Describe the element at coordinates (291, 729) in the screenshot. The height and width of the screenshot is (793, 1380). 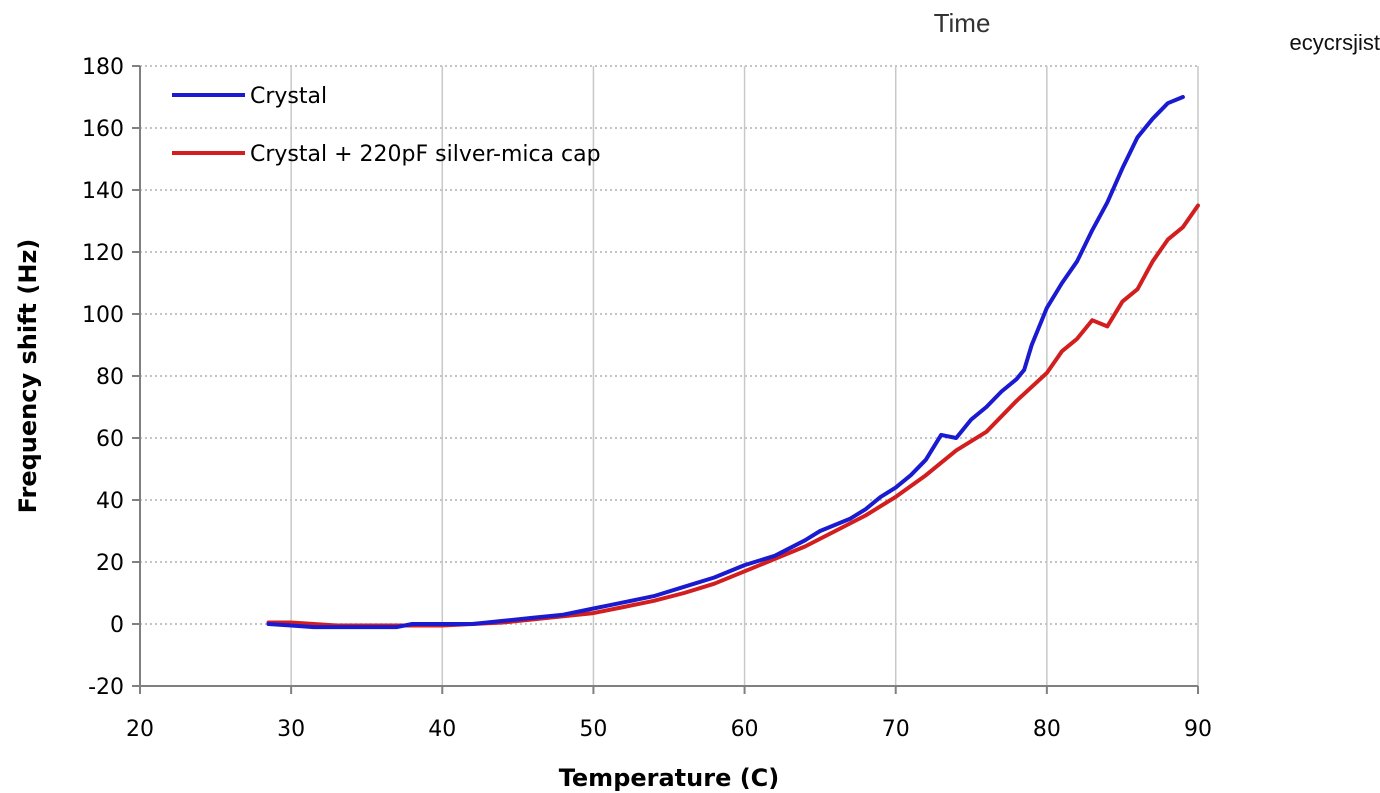
I see `x-tick-label: 30` at that location.